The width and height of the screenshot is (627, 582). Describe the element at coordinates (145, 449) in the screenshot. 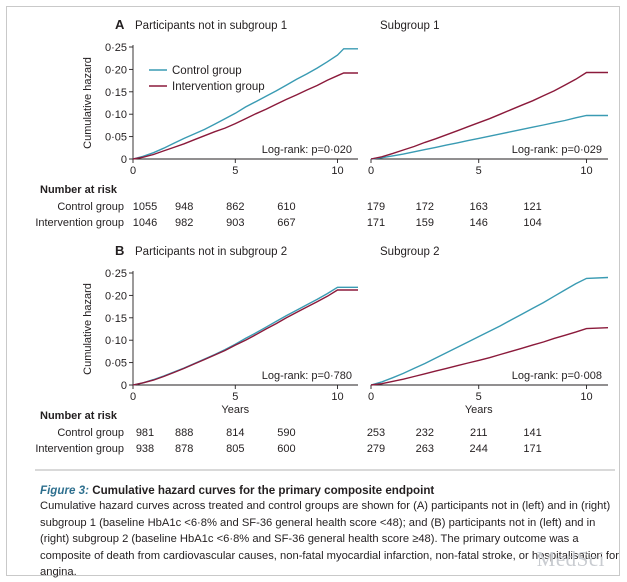

I see `risk-value: 938` at that location.